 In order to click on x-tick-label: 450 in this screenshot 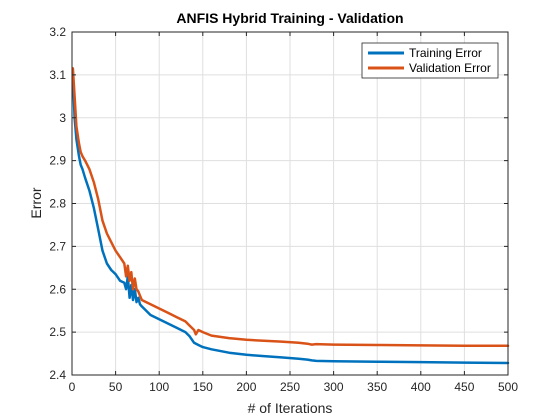, I will do `click(464, 387)`.